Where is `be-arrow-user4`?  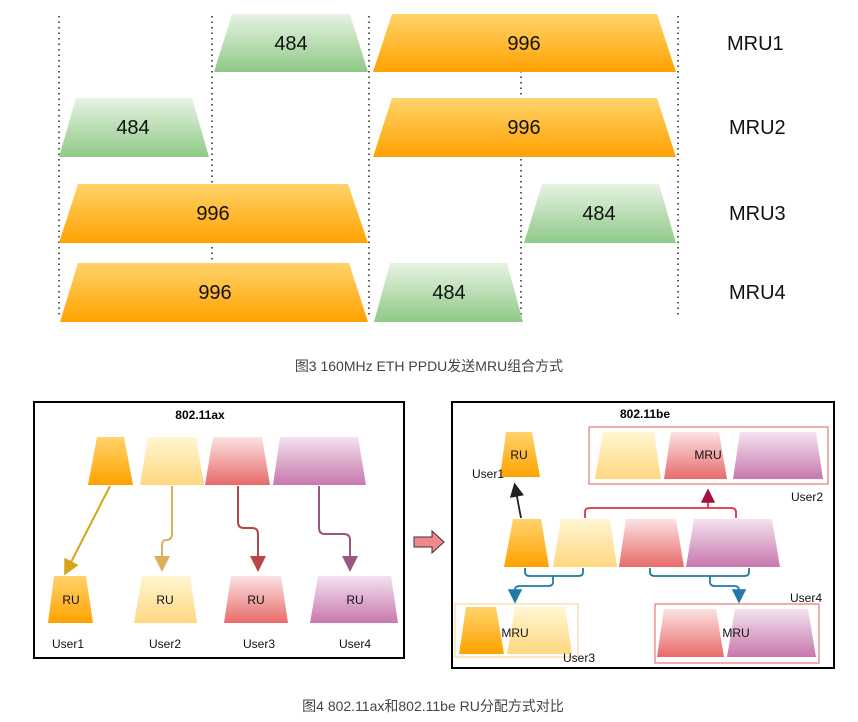 be-arrow-user4 is located at coordinates (699, 584).